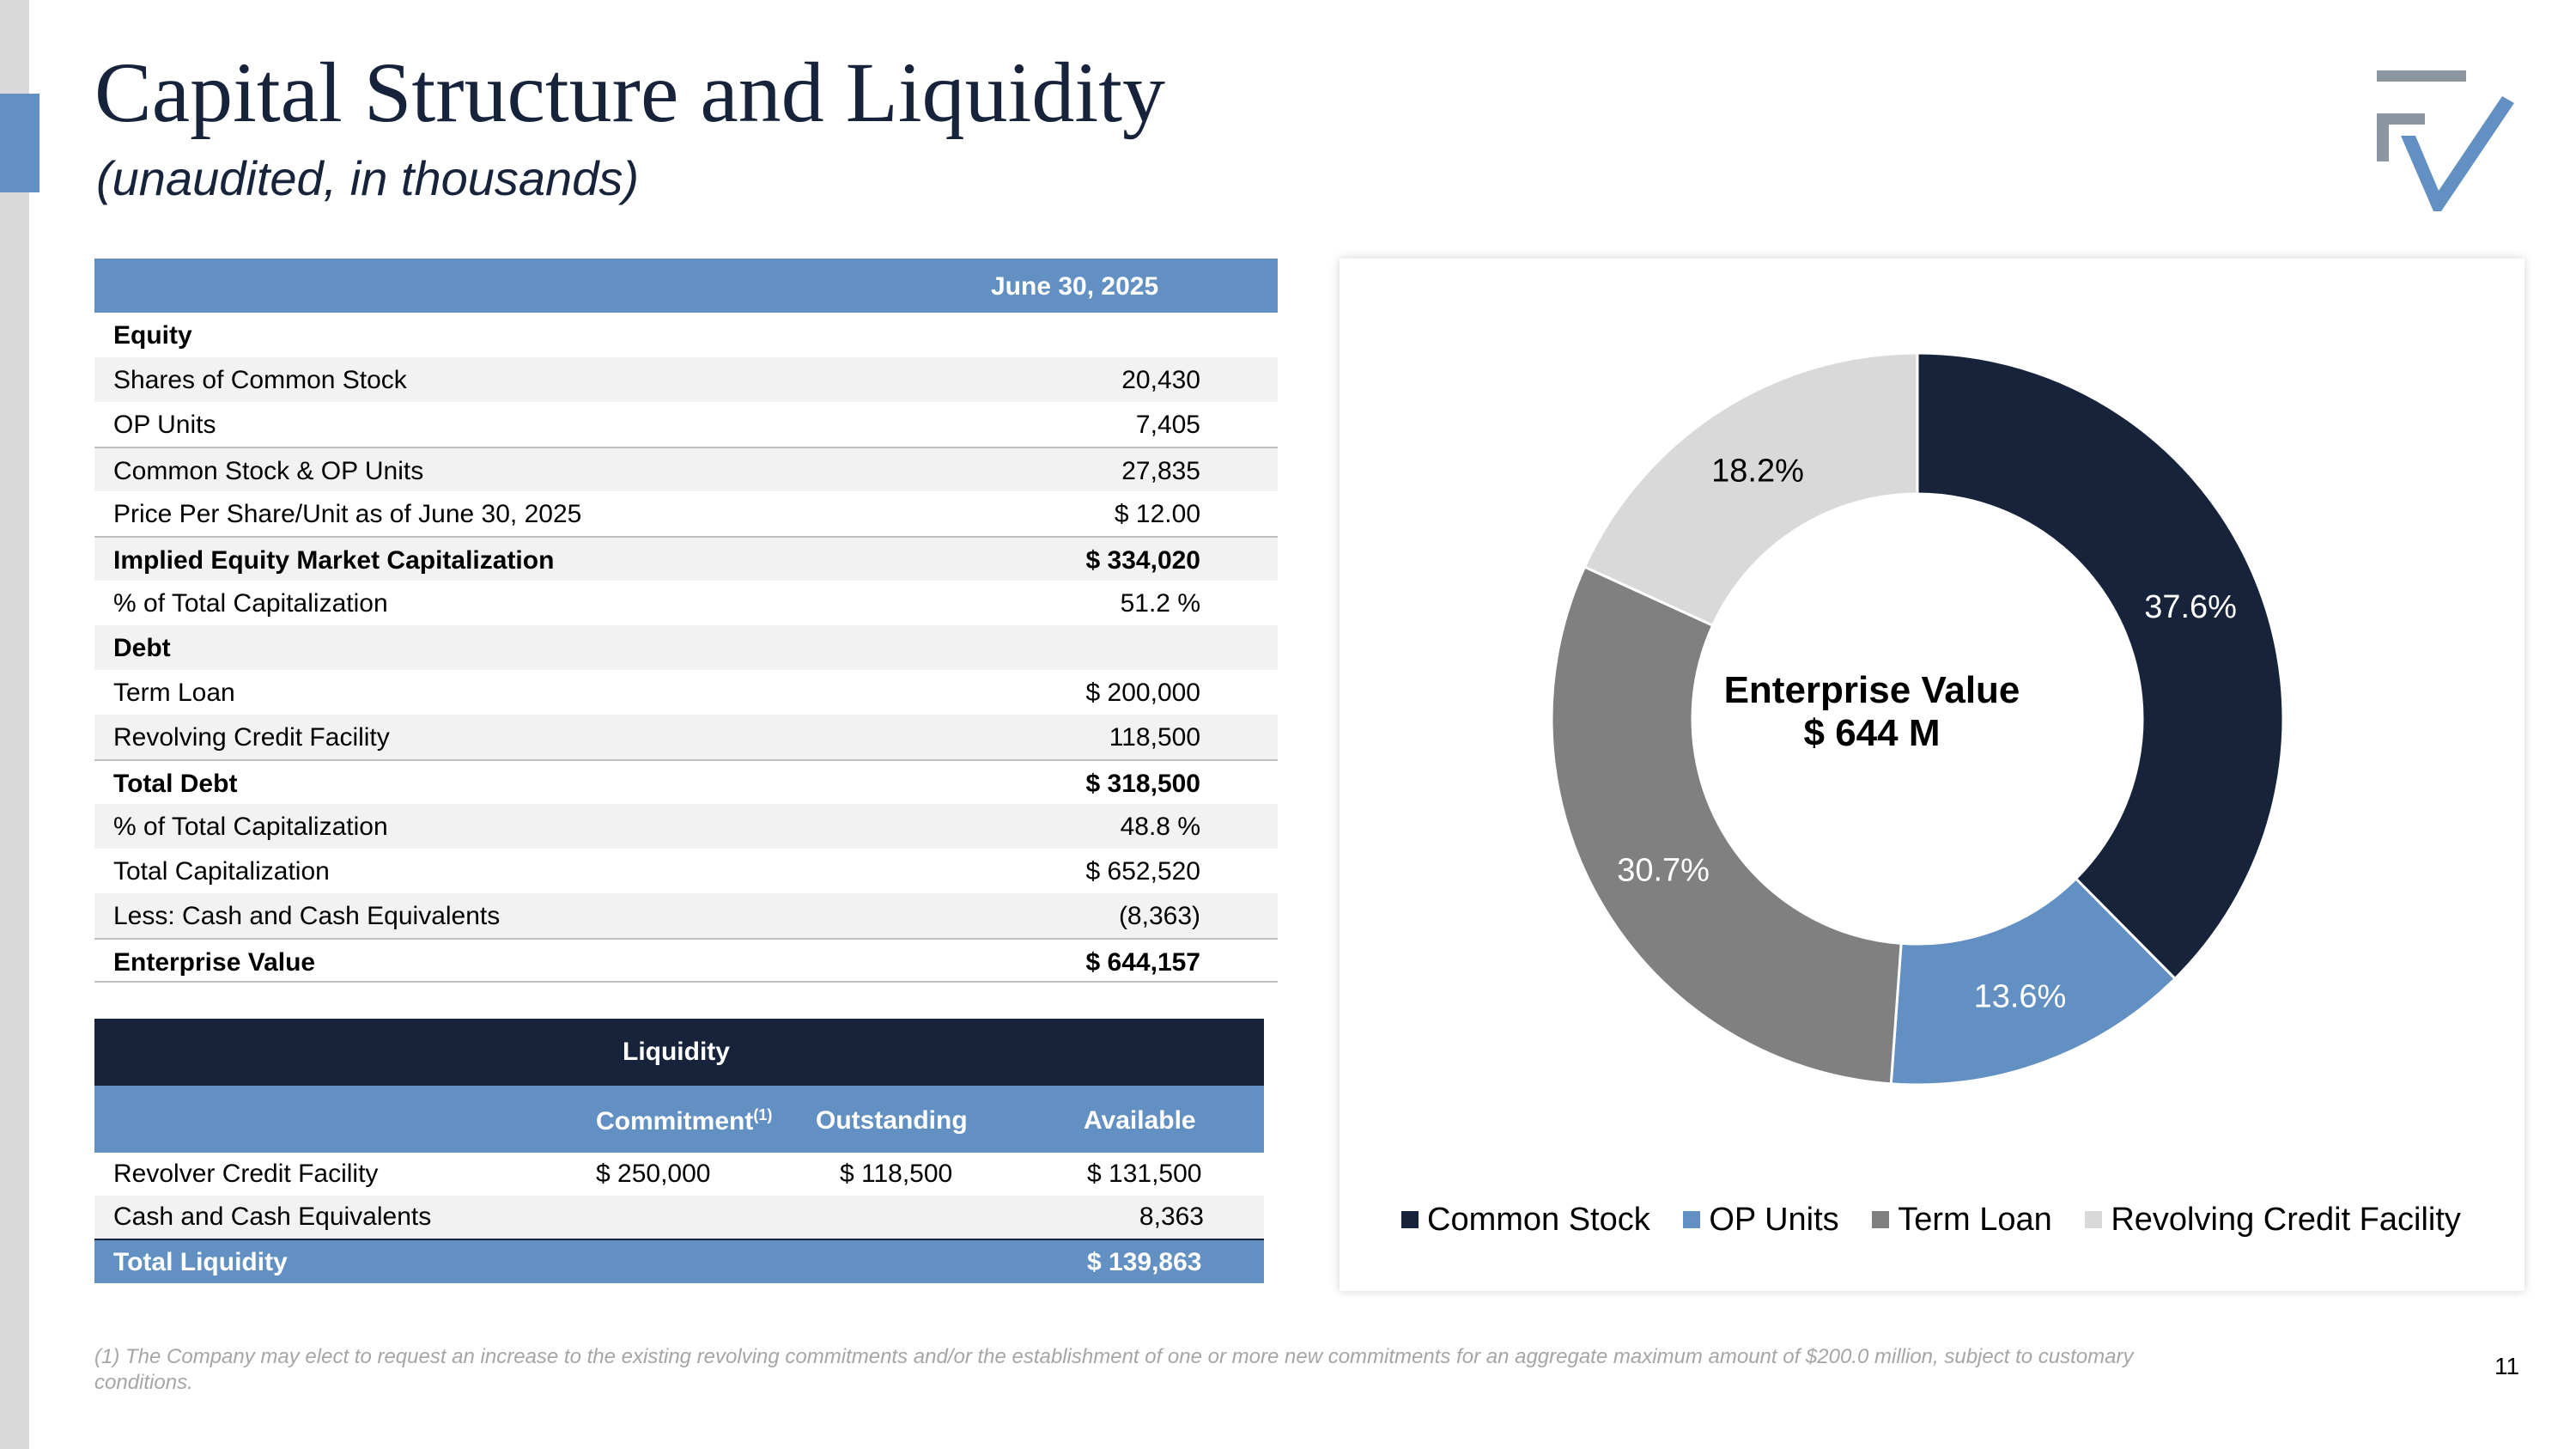  I want to click on page-subtitle: (unaudited, in thousands), so click(367, 178).